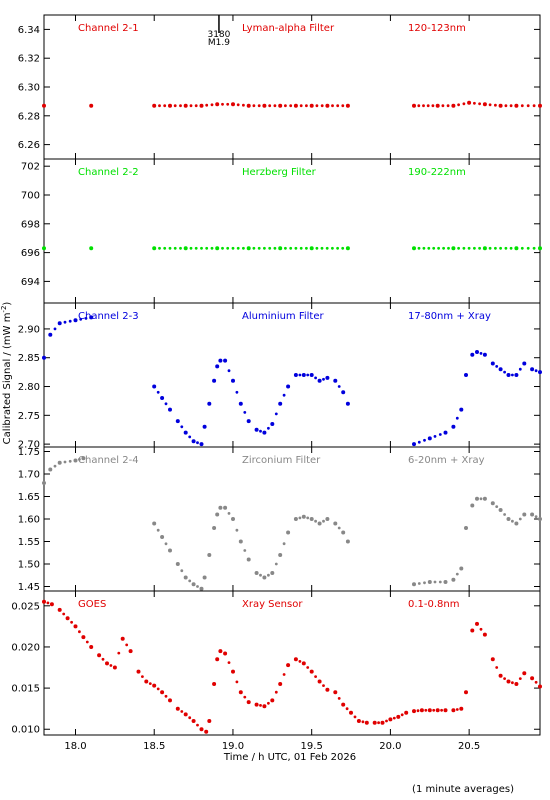 The height and width of the screenshot is (800, 550). Describe the element at coordinates (449, 316) in the screenshot. I see `panel-band-label: 17-80nm + Xray` at that location.